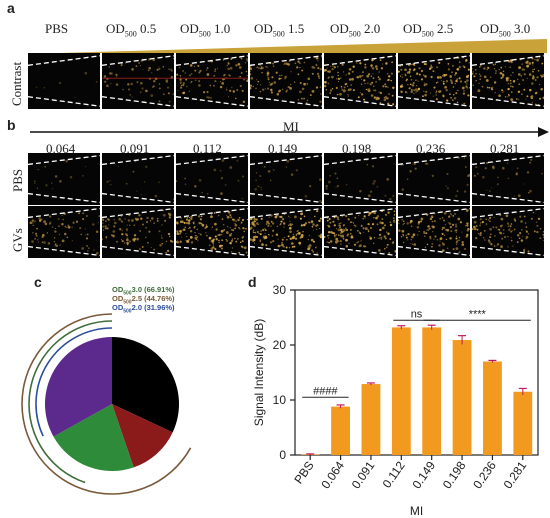 This screenshot has width=550, height=518. I want to click on pie-legend-entry-2: OD5002.0 (31.96%), so click(143, 309).